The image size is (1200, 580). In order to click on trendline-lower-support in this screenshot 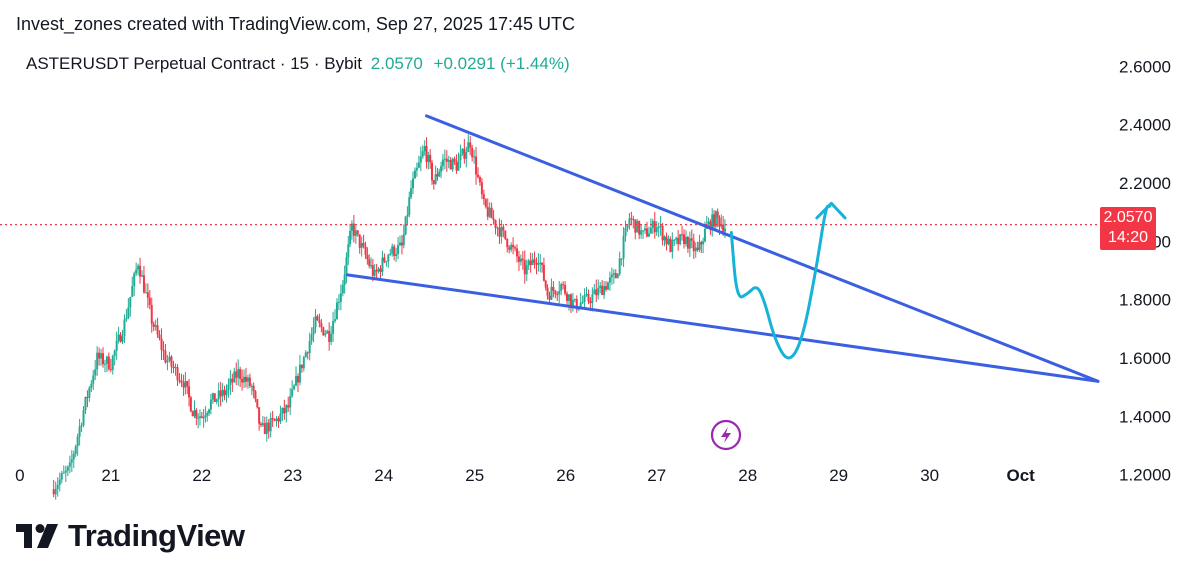, I will do `click(722, 328)`.